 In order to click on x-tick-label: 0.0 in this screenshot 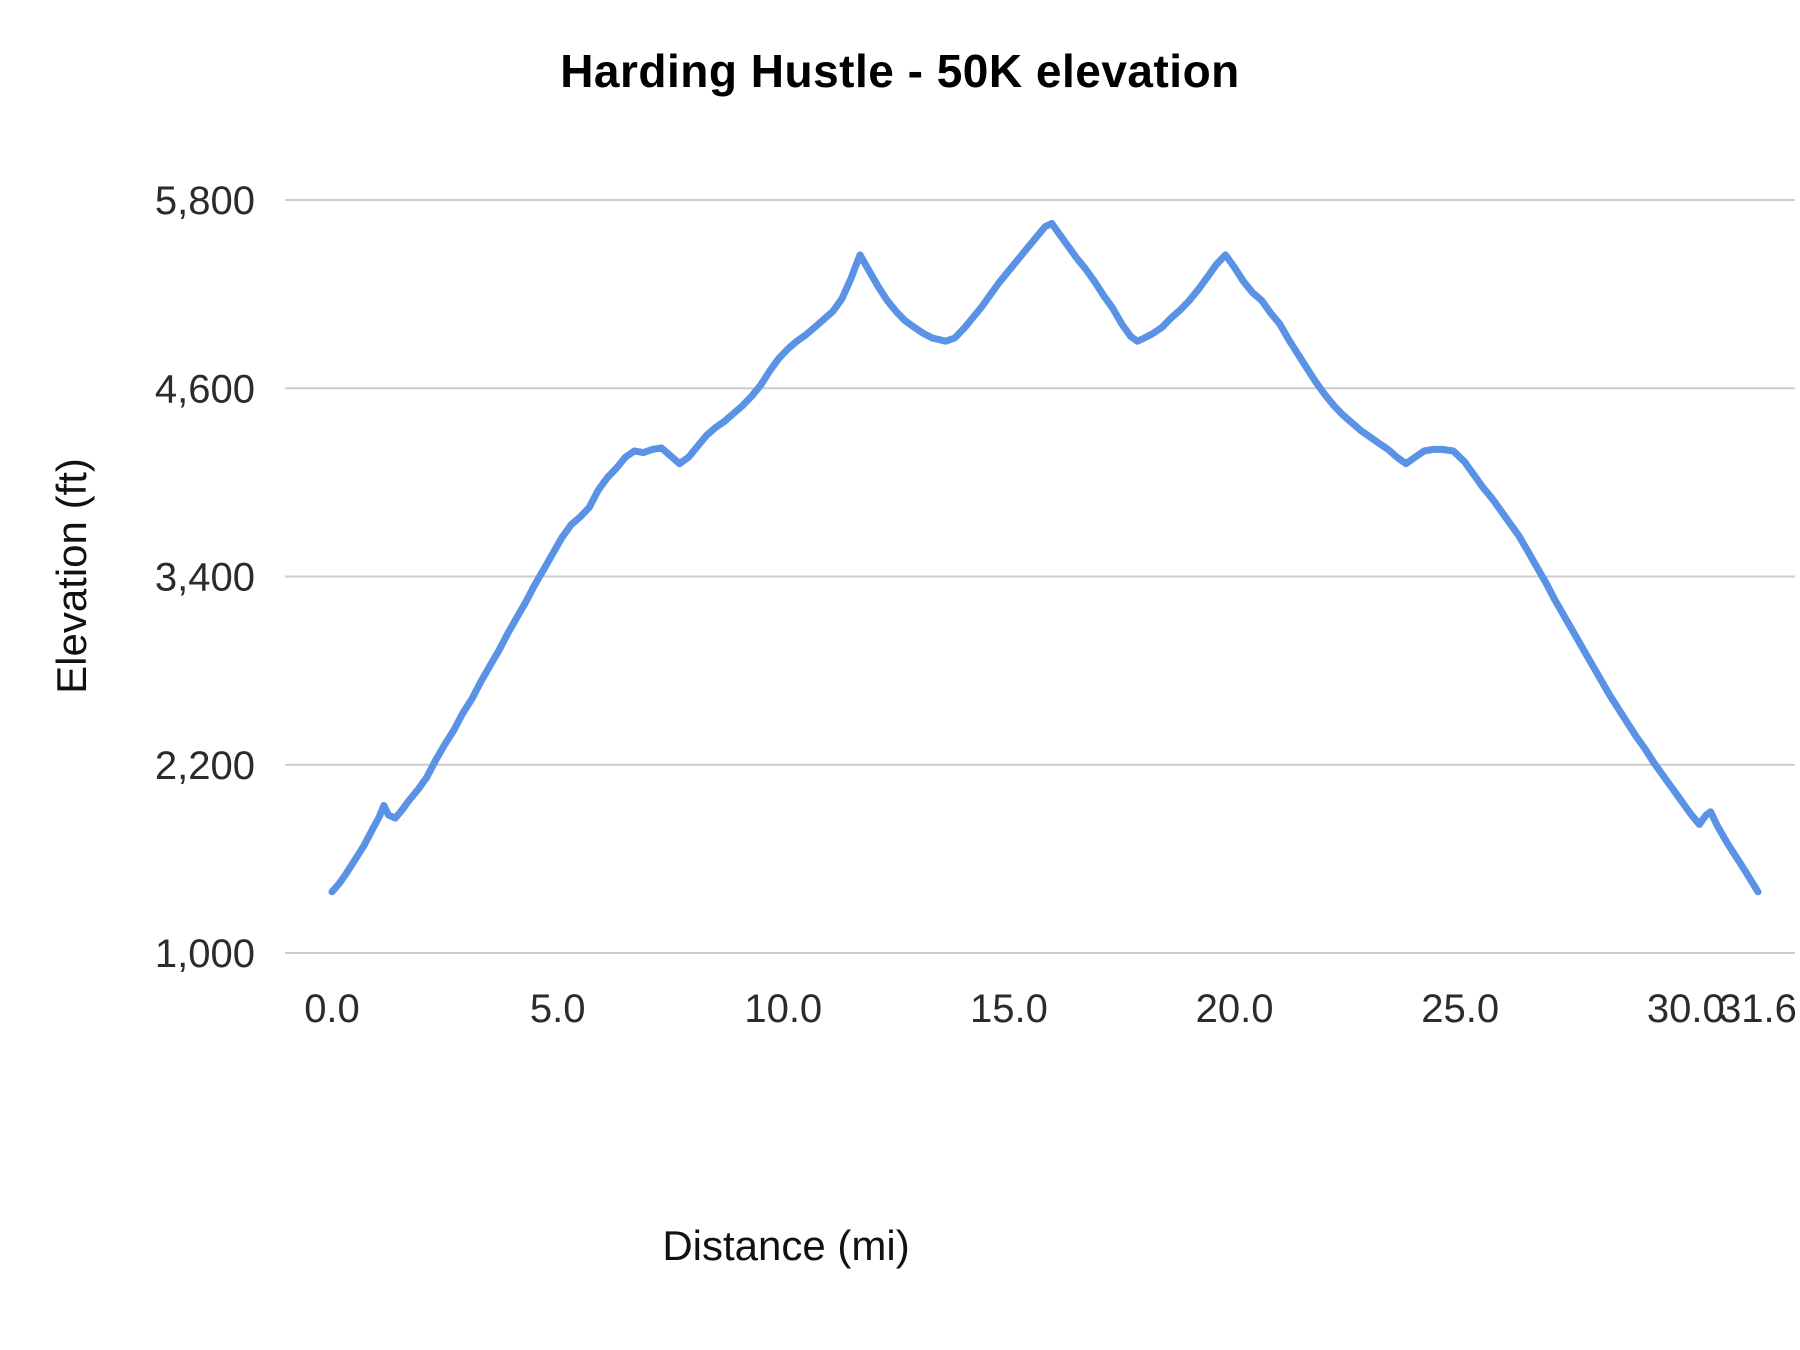, I will do `click(332, 1009)`.